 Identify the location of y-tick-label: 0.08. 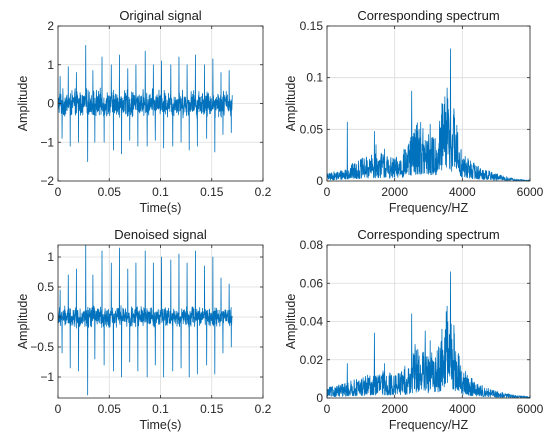
(312, 245).